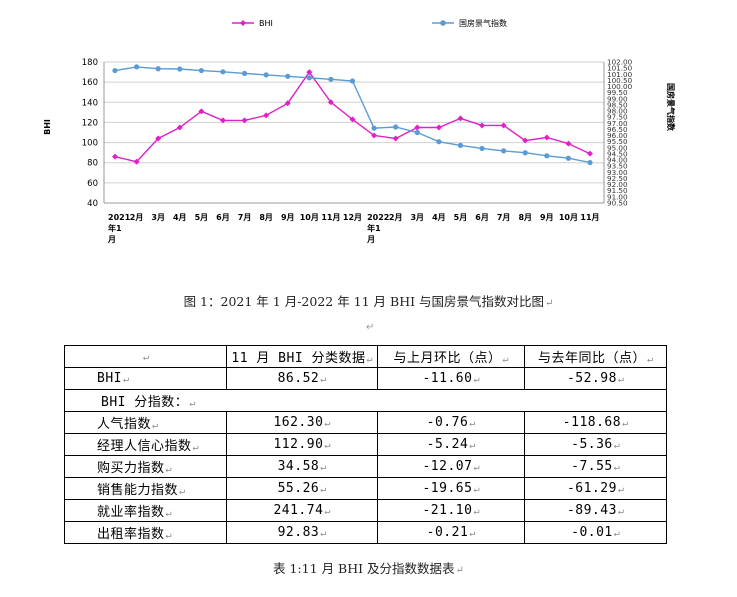 This screenshot has width=737, height=597. I want to click on table-cell: -21.10↵, so click(451, 510).